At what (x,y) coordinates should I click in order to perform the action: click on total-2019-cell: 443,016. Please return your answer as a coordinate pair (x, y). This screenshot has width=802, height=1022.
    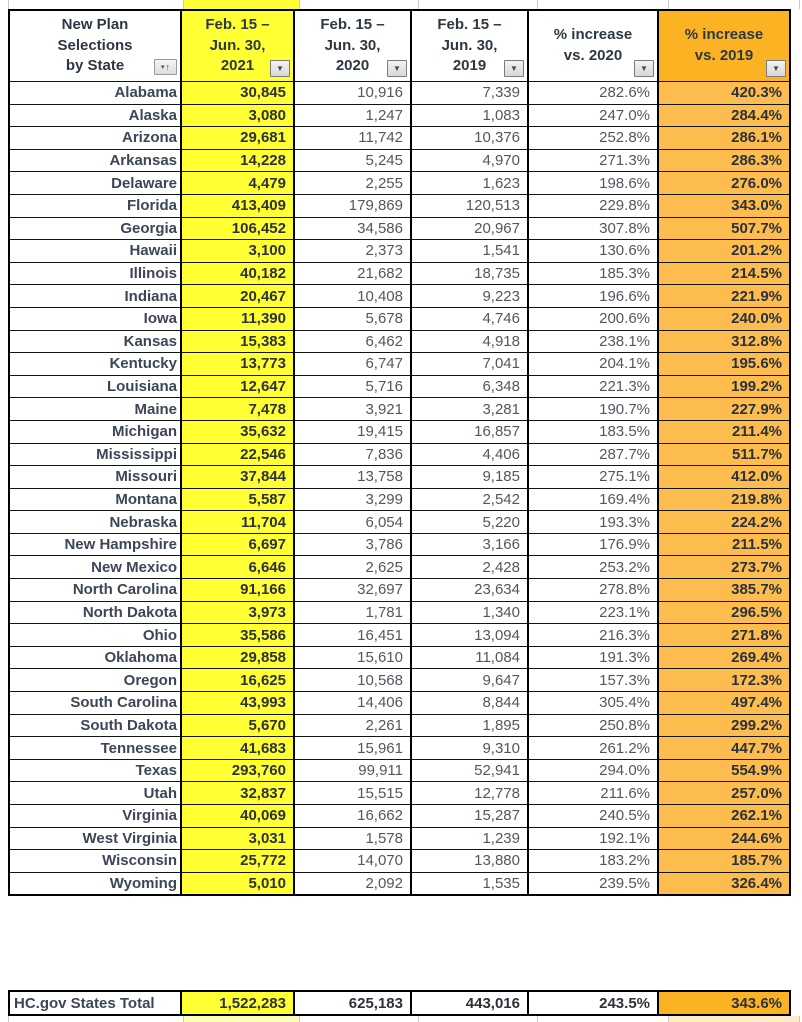
    Looking at the image, I should click on (469, 1003).